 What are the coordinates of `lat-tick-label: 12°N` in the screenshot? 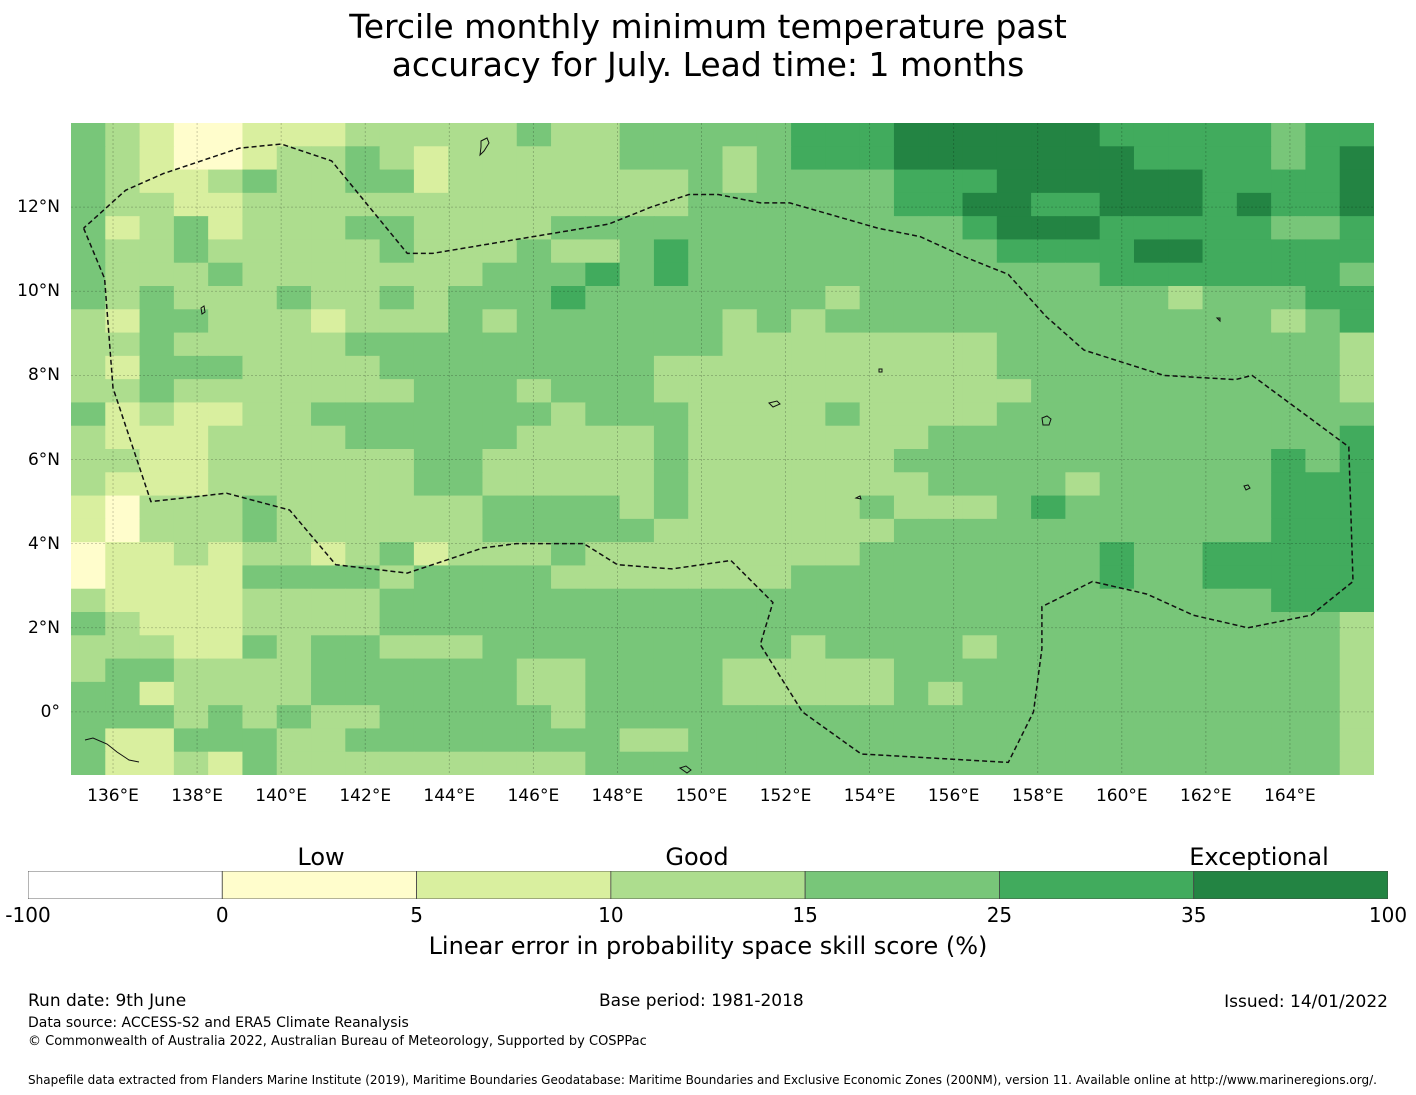 It's located at (38, 207).